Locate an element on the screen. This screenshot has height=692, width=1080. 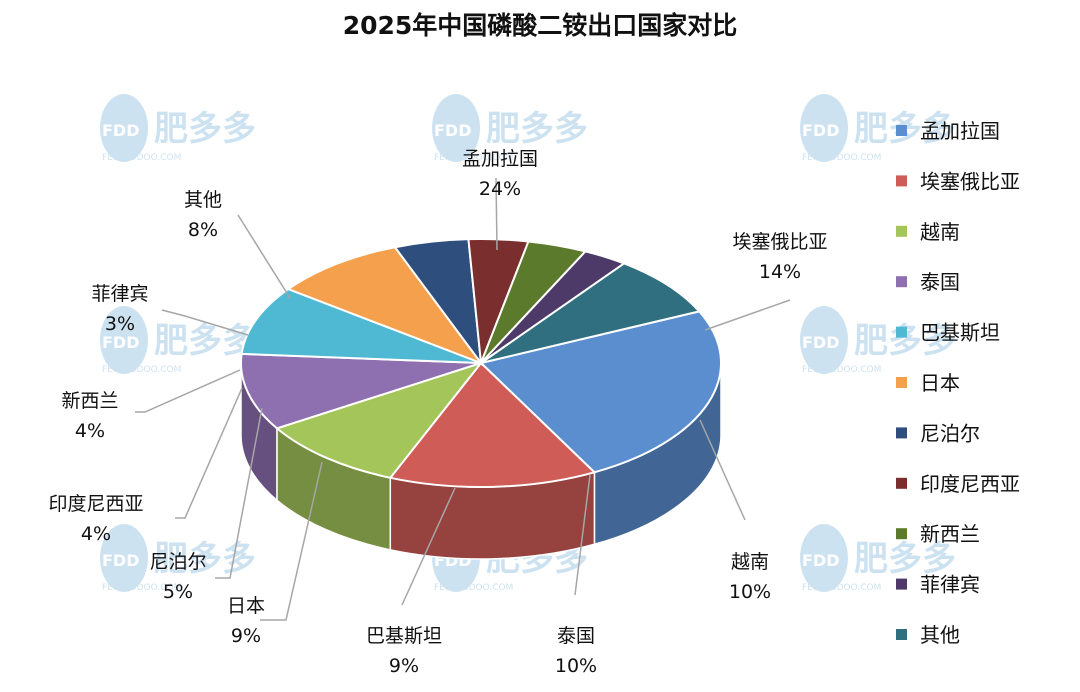
legend-label: 孟加拉国 is located at coordinates (960, 131).